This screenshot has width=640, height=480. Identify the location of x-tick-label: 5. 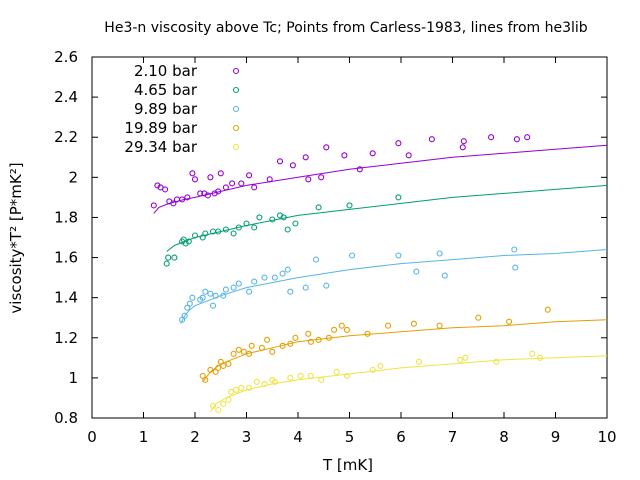
(350, 437).